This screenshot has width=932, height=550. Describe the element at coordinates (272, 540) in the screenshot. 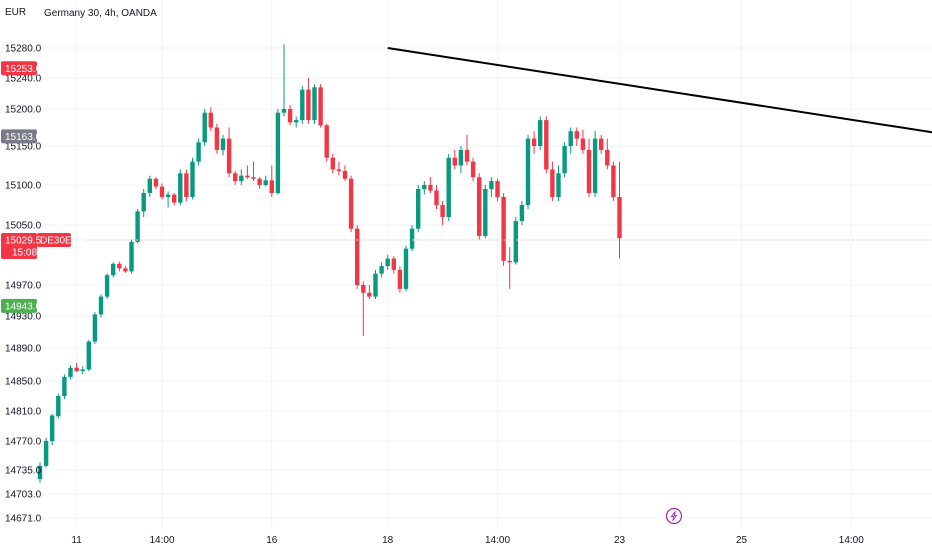

I see `x-tick-label: 16` at that location.